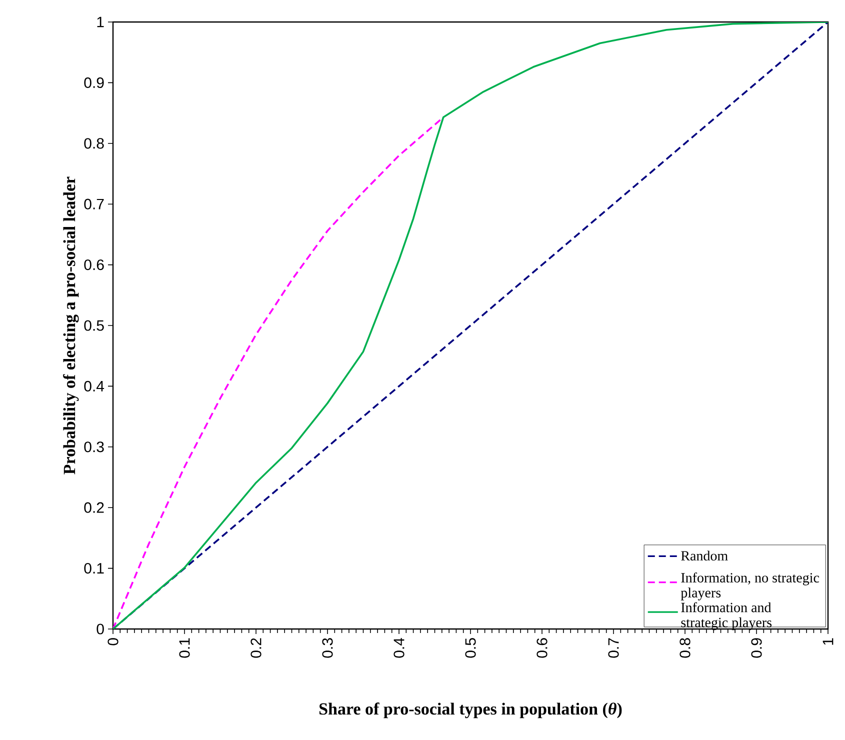 The image size is (845, 740). Describe the element at coordinates (94, 386) in the screenshot. I see `y-tick-label: 0.4` at that location.